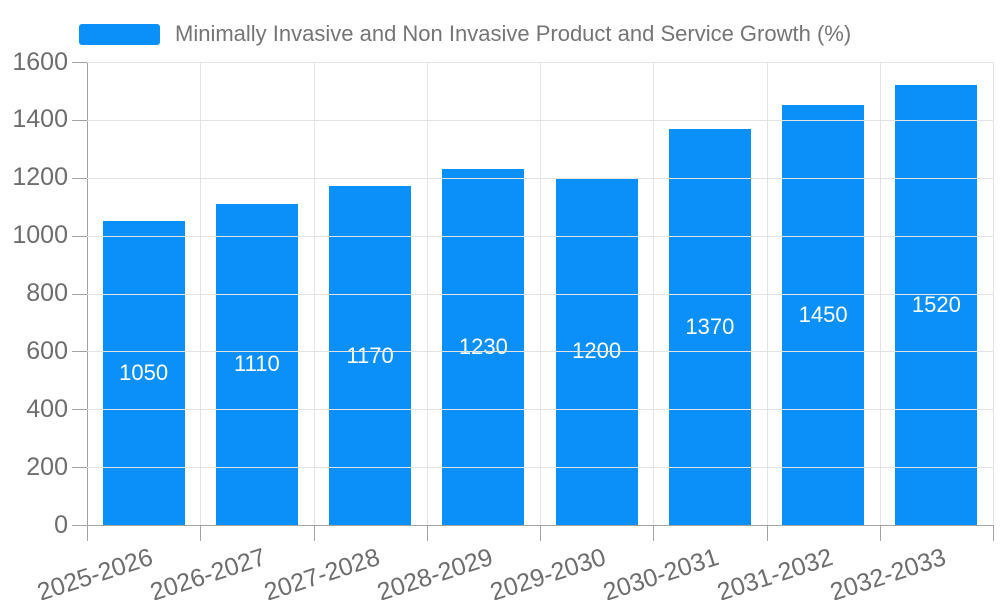  I want to click on bar: 1450, so click(823, 315).